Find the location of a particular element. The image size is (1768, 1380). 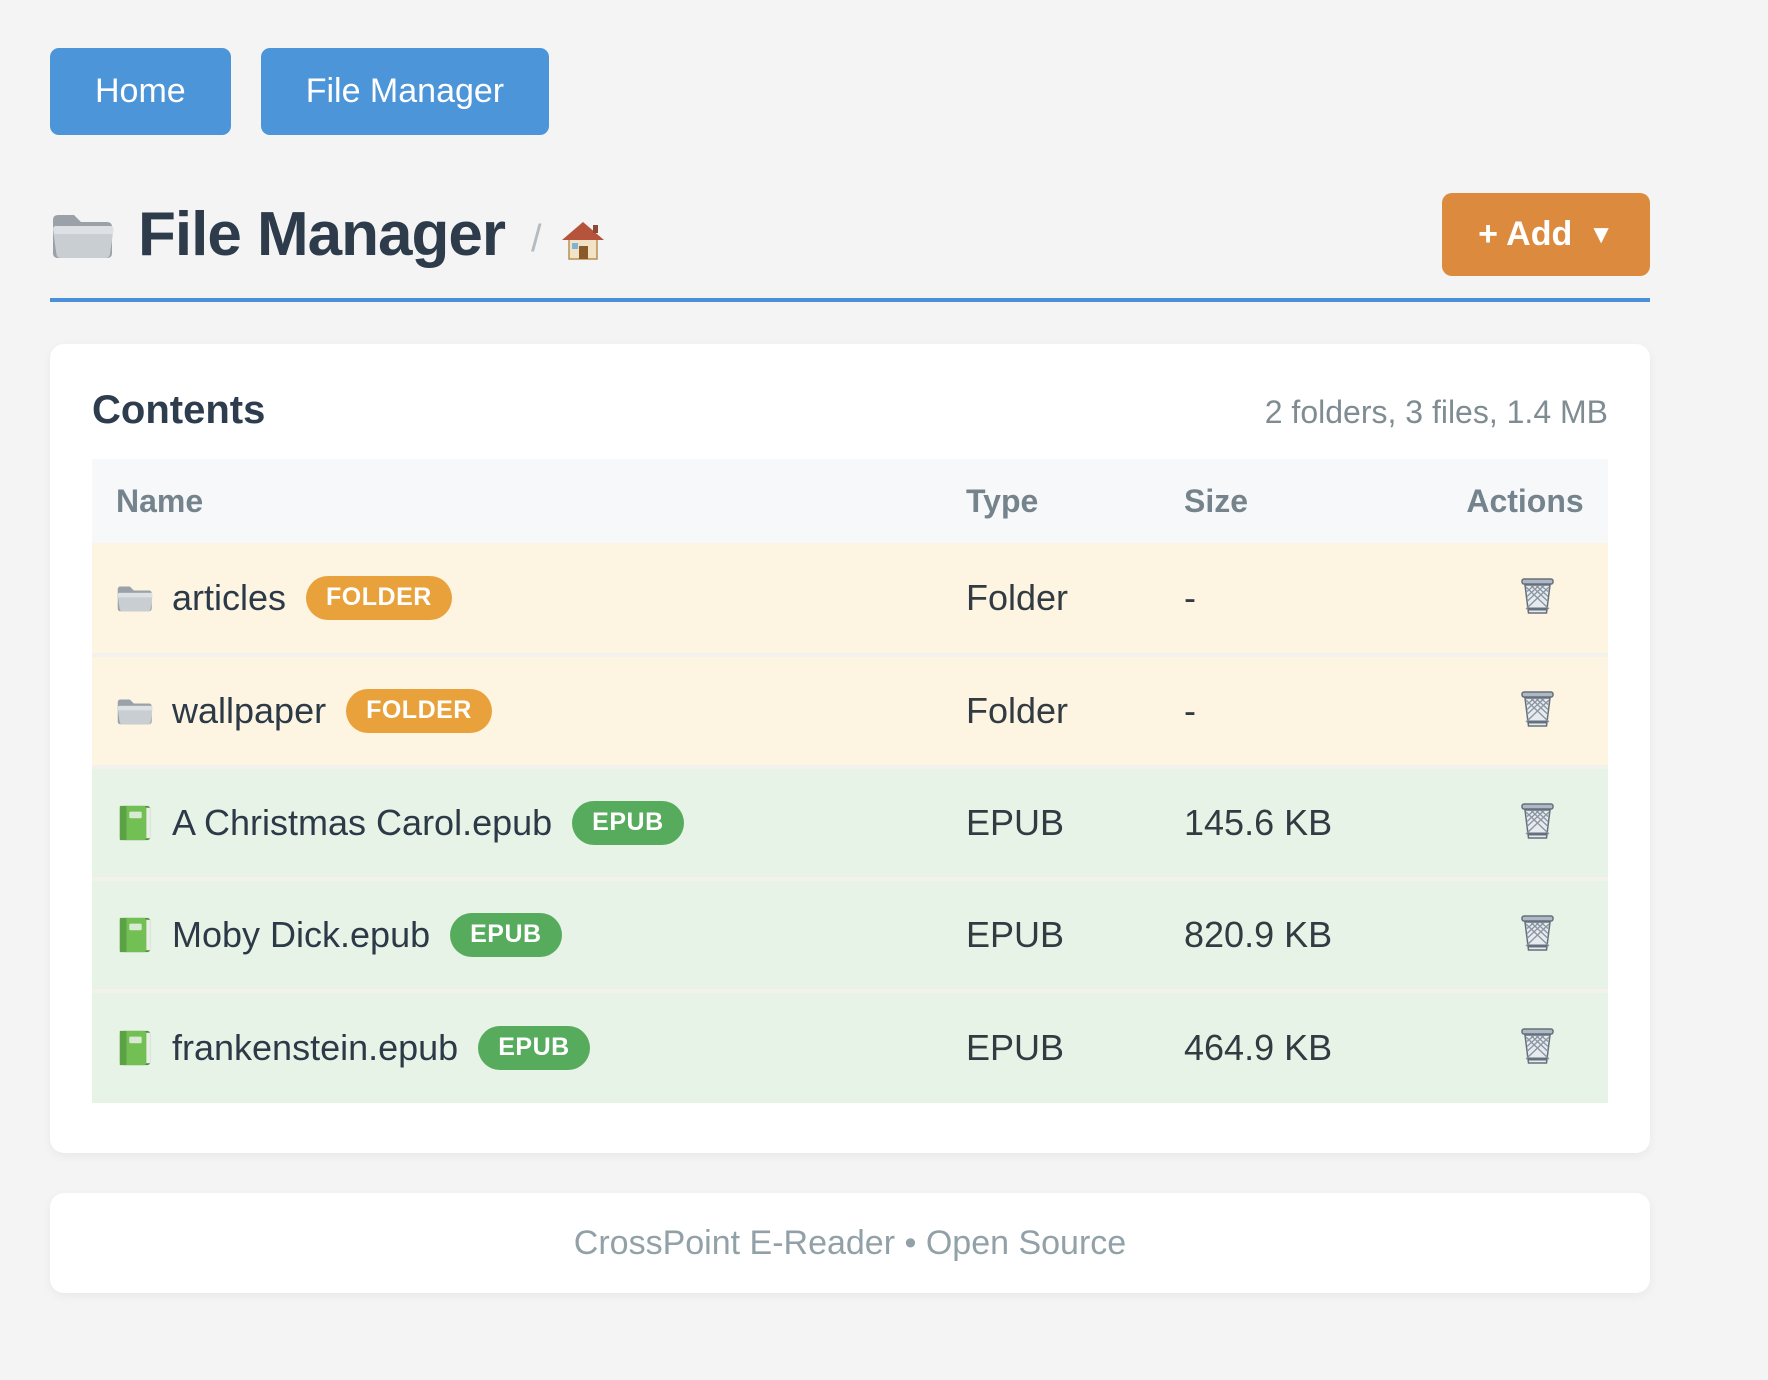

nav-home-button: Home is located at coordinates (140, 91).